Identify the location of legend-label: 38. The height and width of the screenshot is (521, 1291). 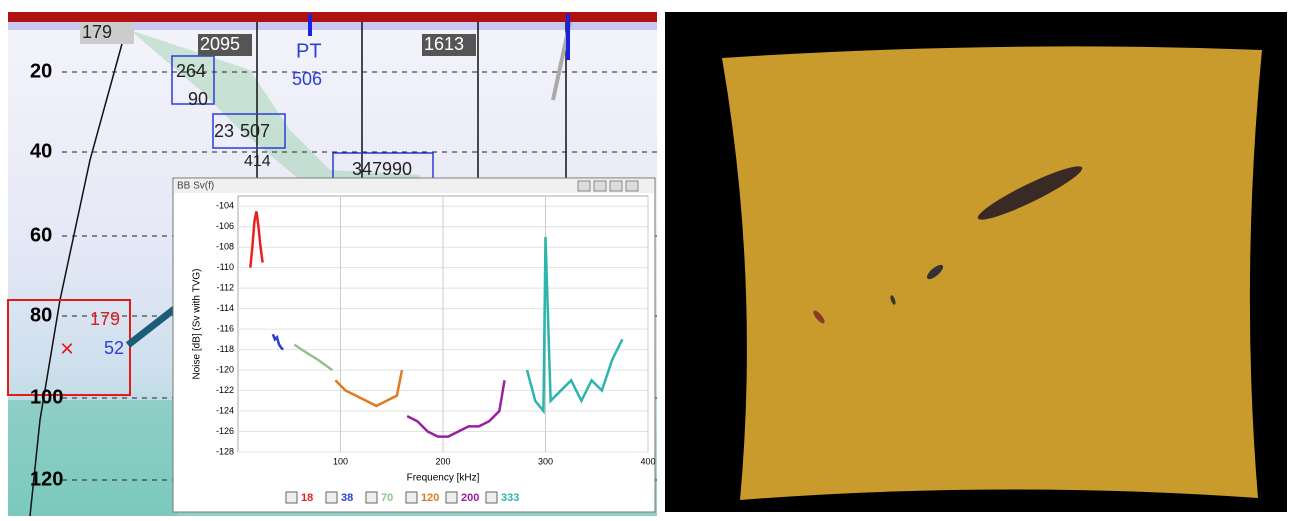
(347, 498).